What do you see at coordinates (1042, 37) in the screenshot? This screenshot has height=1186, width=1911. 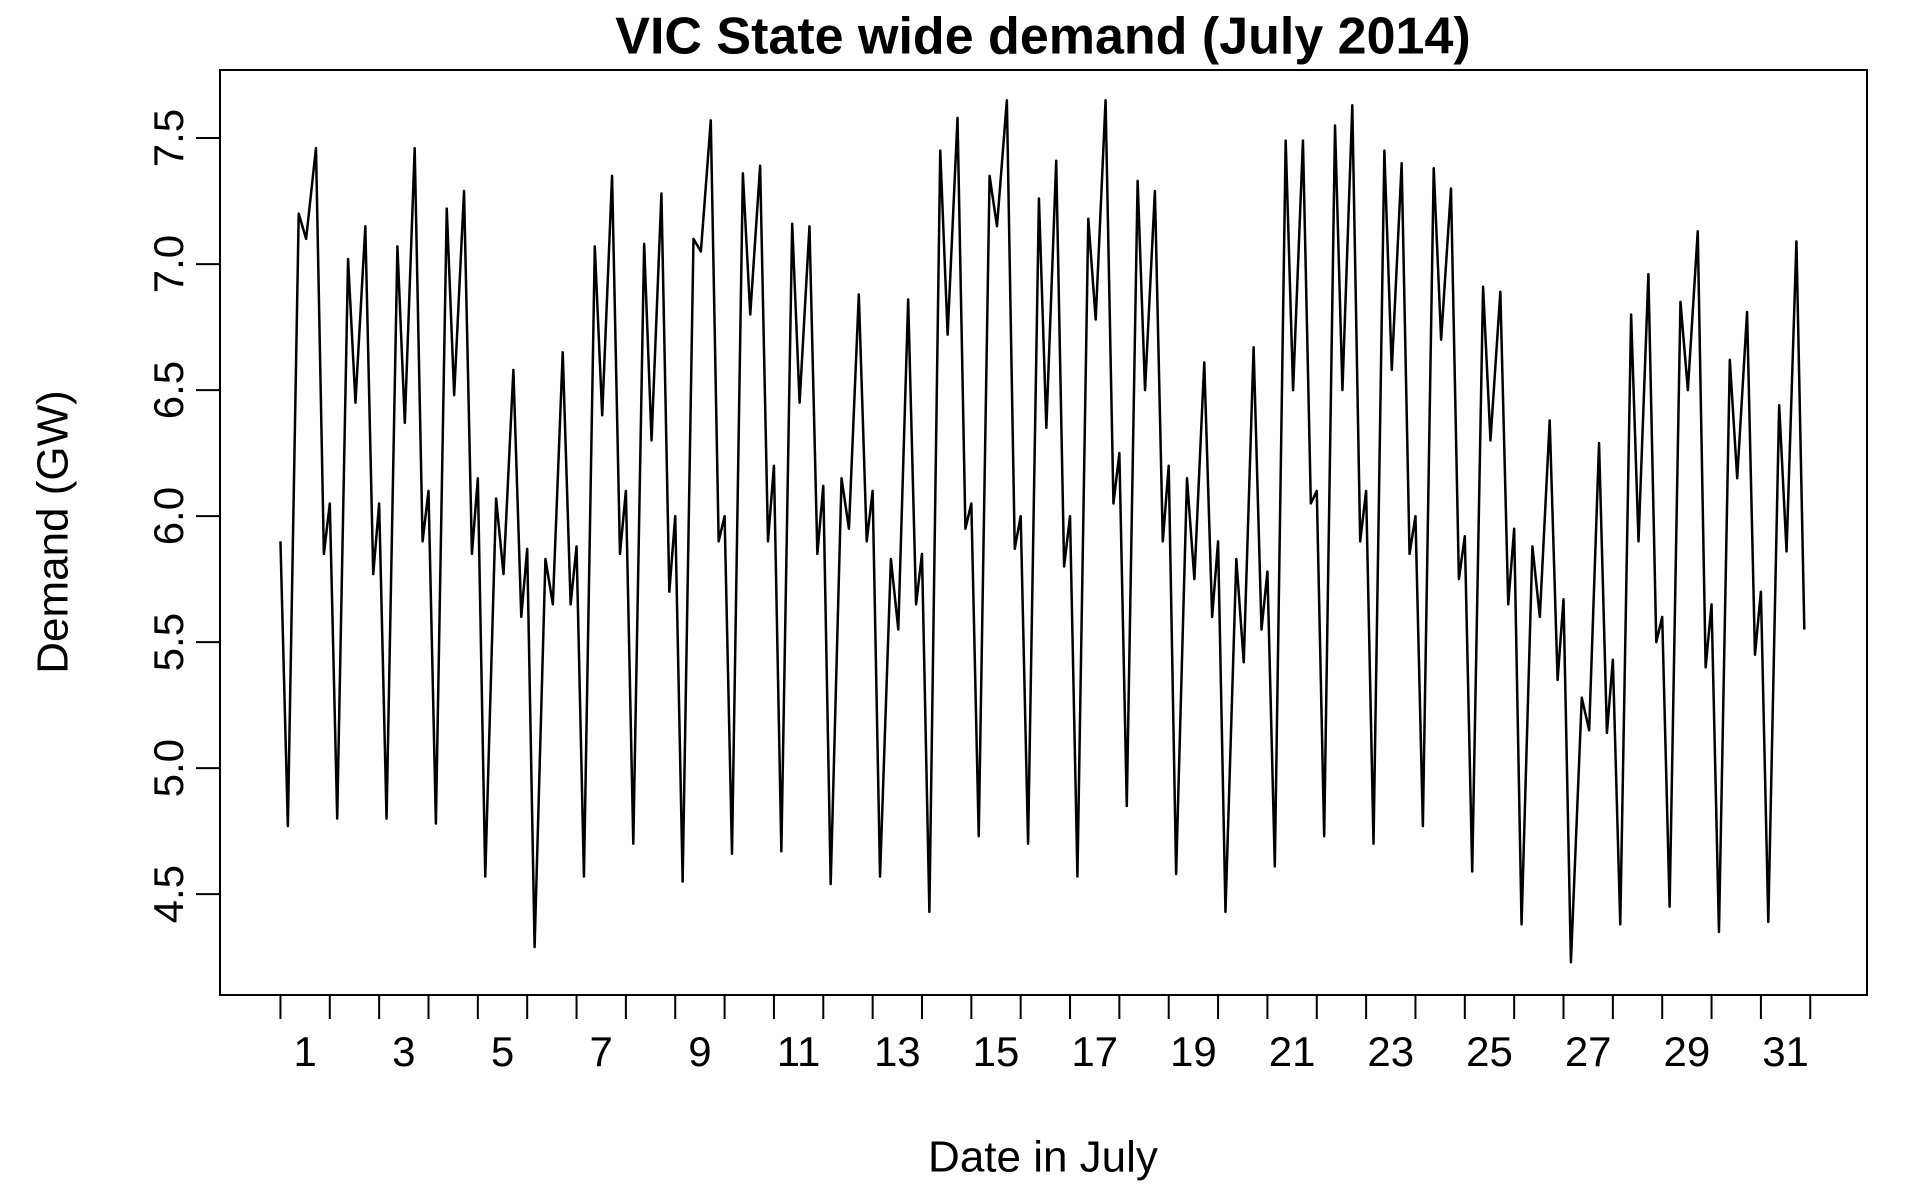 I see `chart-title: VIC State wide demand (July 2014)` at bounding box center [1042, 37].